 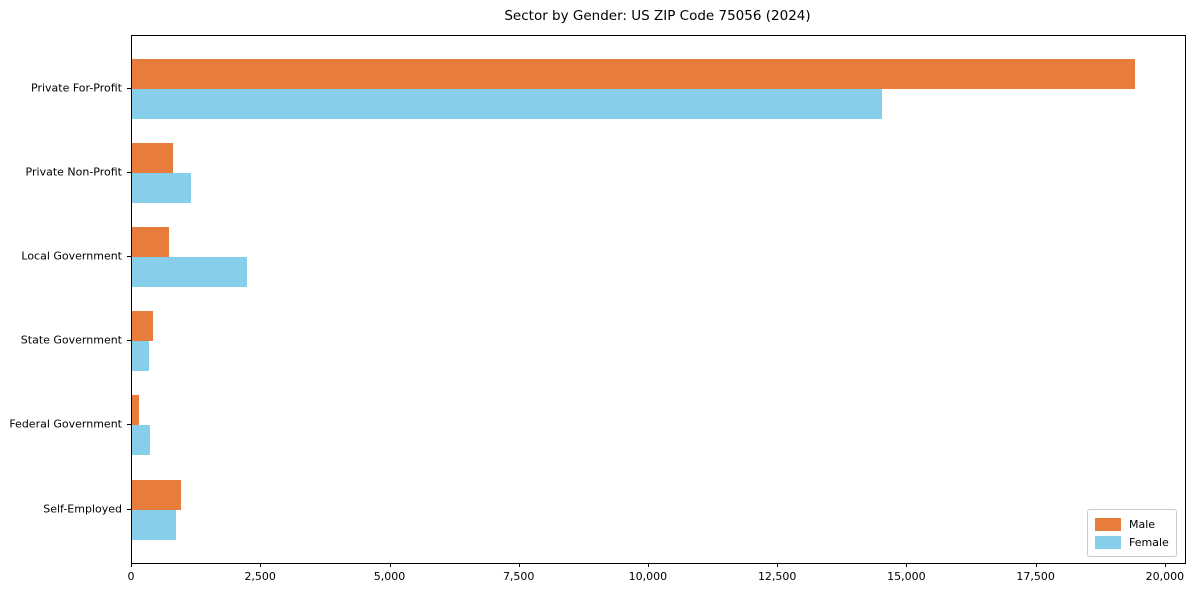 What do you see at coordinates (1165, 576) in the screenshot?
I see `x-tick-label-20000: 20,000` at bounding box center [1165, 576].